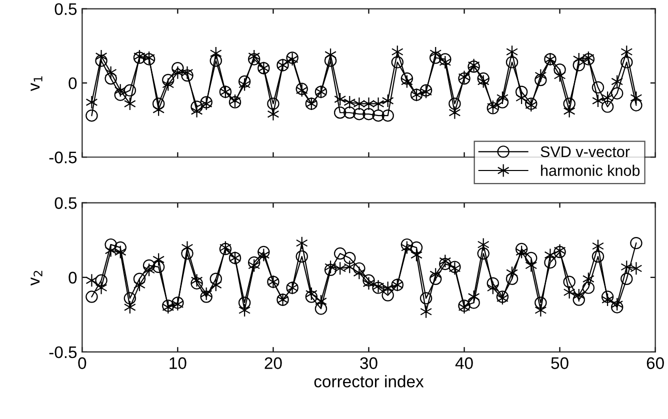 This screenshot has height=419, width=668. What do you see at coordinates (36, 84) in the screenshot?
I see `y-axis-title: v$_{1}$` at bounding box center [36, 84].